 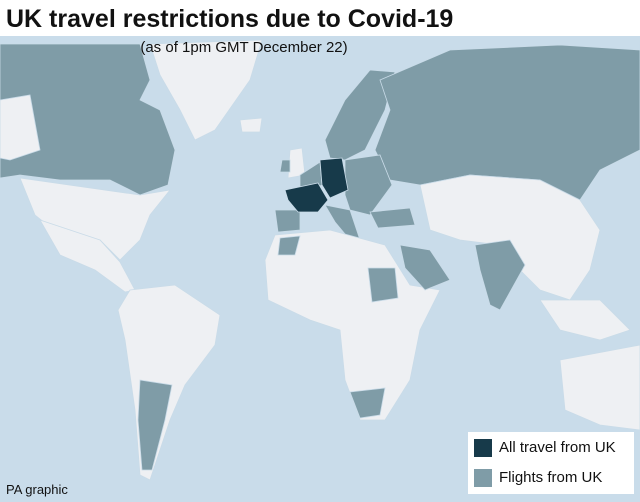 I want to click on south-africa, so click(x=367, y=403).